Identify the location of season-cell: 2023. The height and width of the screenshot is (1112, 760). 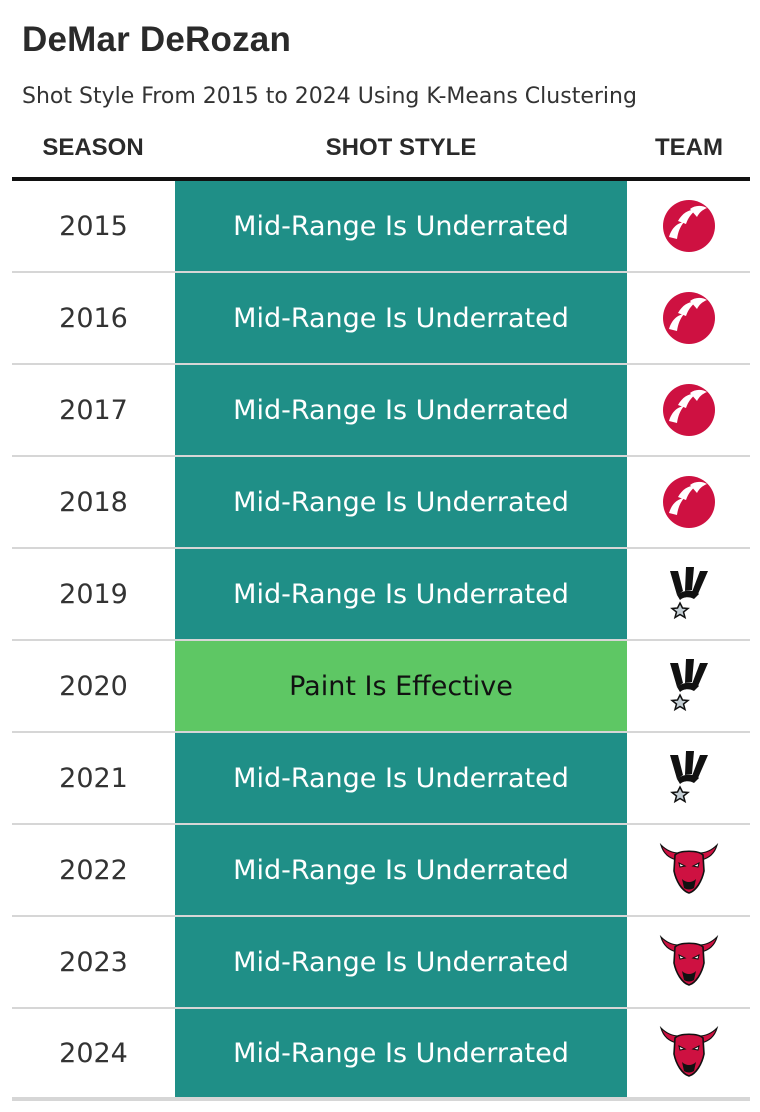
(93, 962).